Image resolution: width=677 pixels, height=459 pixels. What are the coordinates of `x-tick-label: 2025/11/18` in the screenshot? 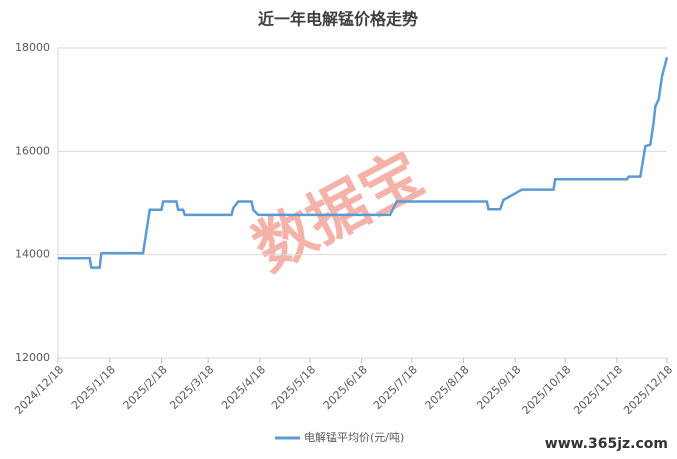 It's located at (598, 390).